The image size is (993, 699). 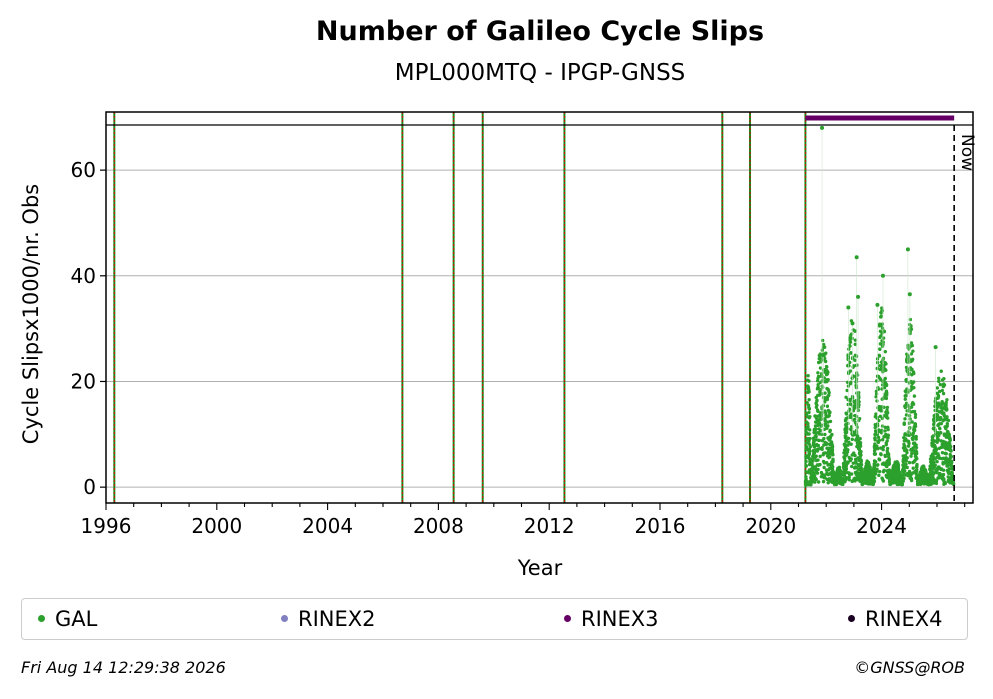 What do you see at coordinates (540, 73) in the screenshot?
I see `chart-subtitle: MPL000MTQ - IPGP-GNSS` at bounding box center [540, 73].